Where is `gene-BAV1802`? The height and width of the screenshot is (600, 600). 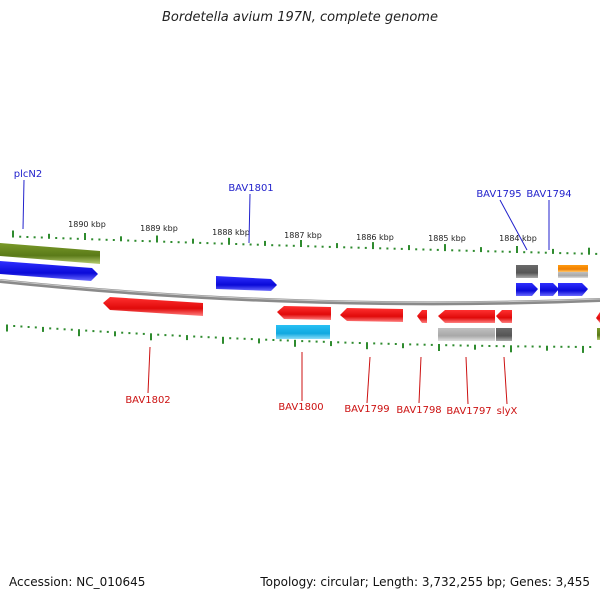 gene-BAV1802 is located at coordinates (153, 306).